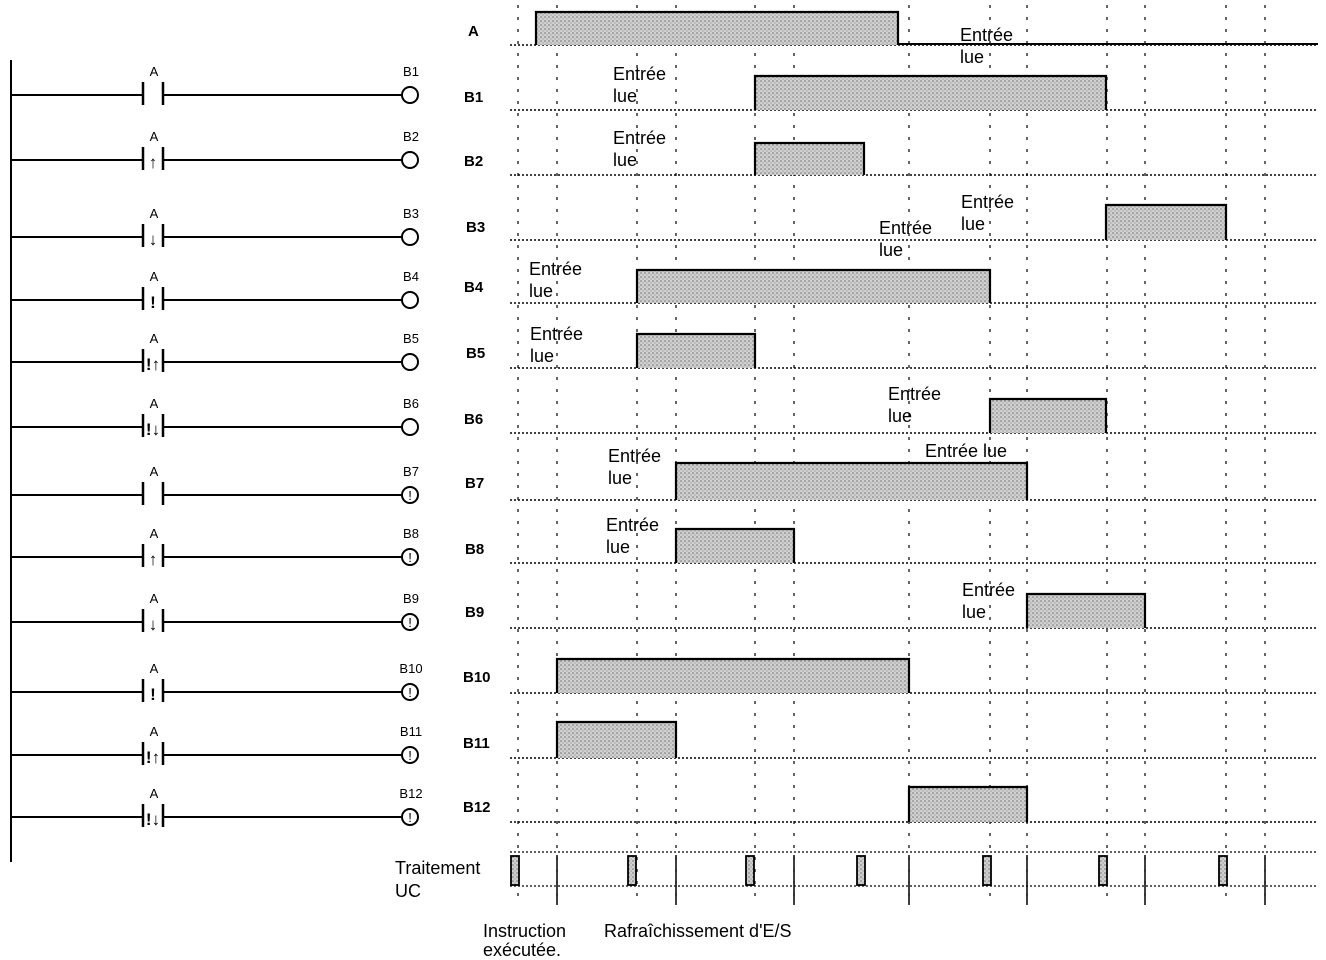 The height and width of the screenshot is (960, 1326). What do you see at coordinates (215, 150) in the screenshot?
I see `ladder-rung-b2: ↑ A B2` at bounding box center [215, 150].